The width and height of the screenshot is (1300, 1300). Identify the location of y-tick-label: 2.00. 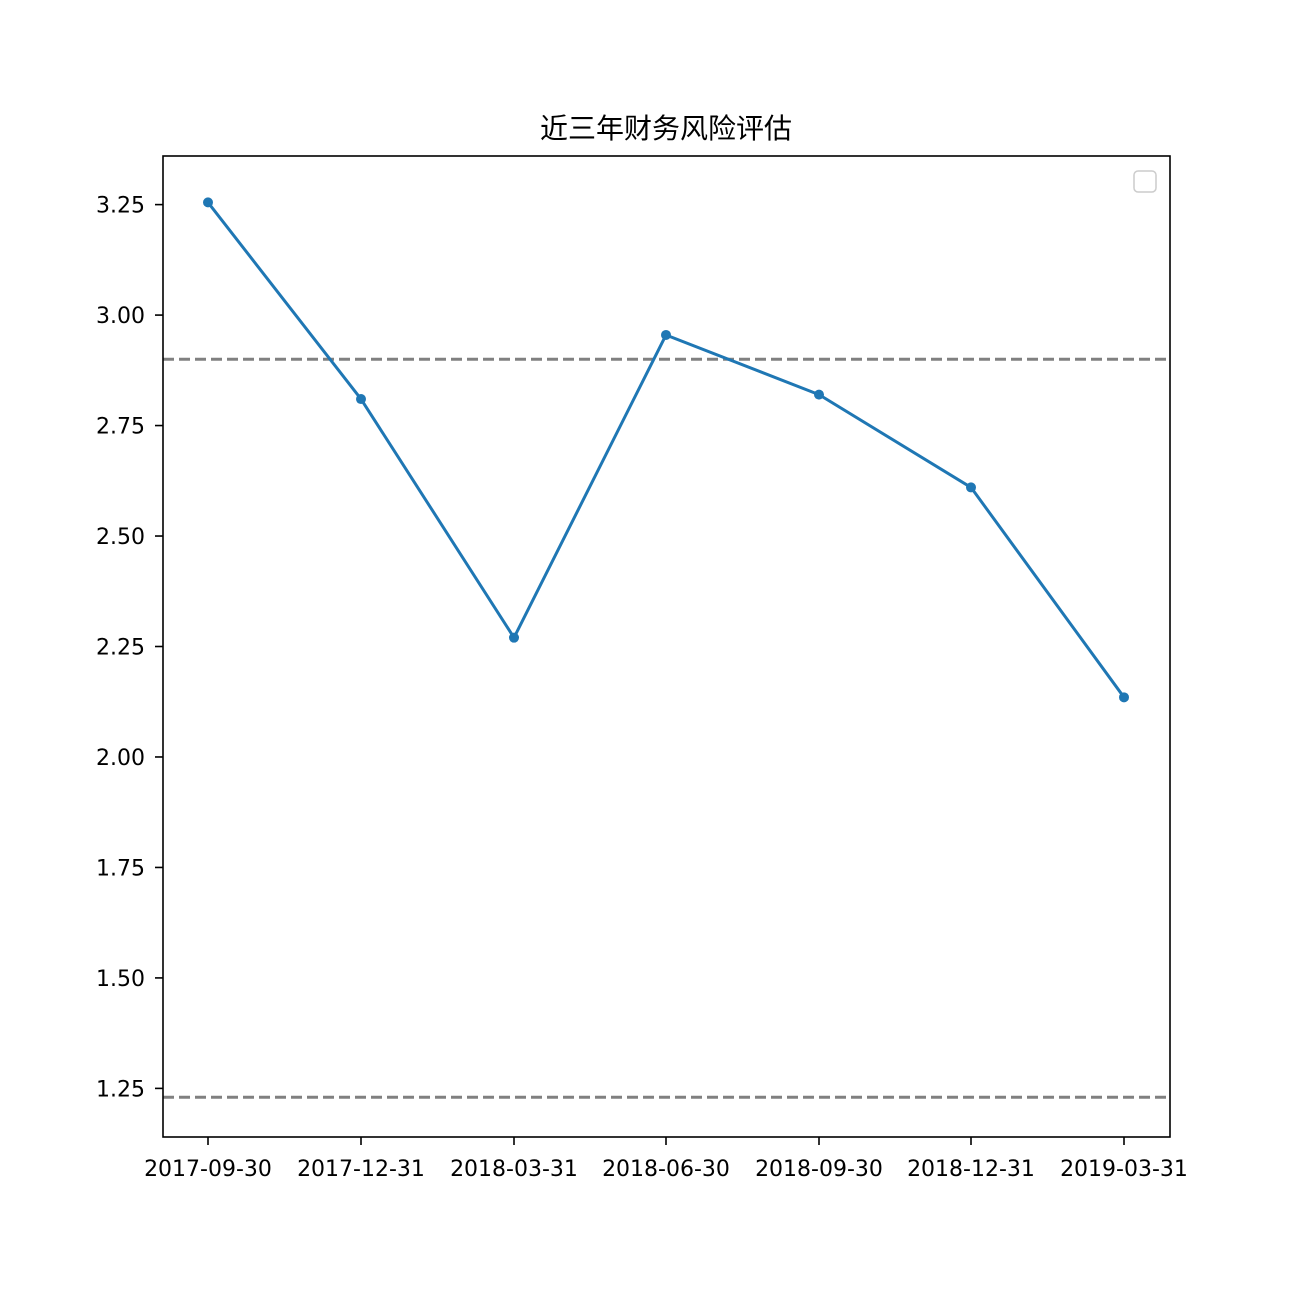
(120, 758).